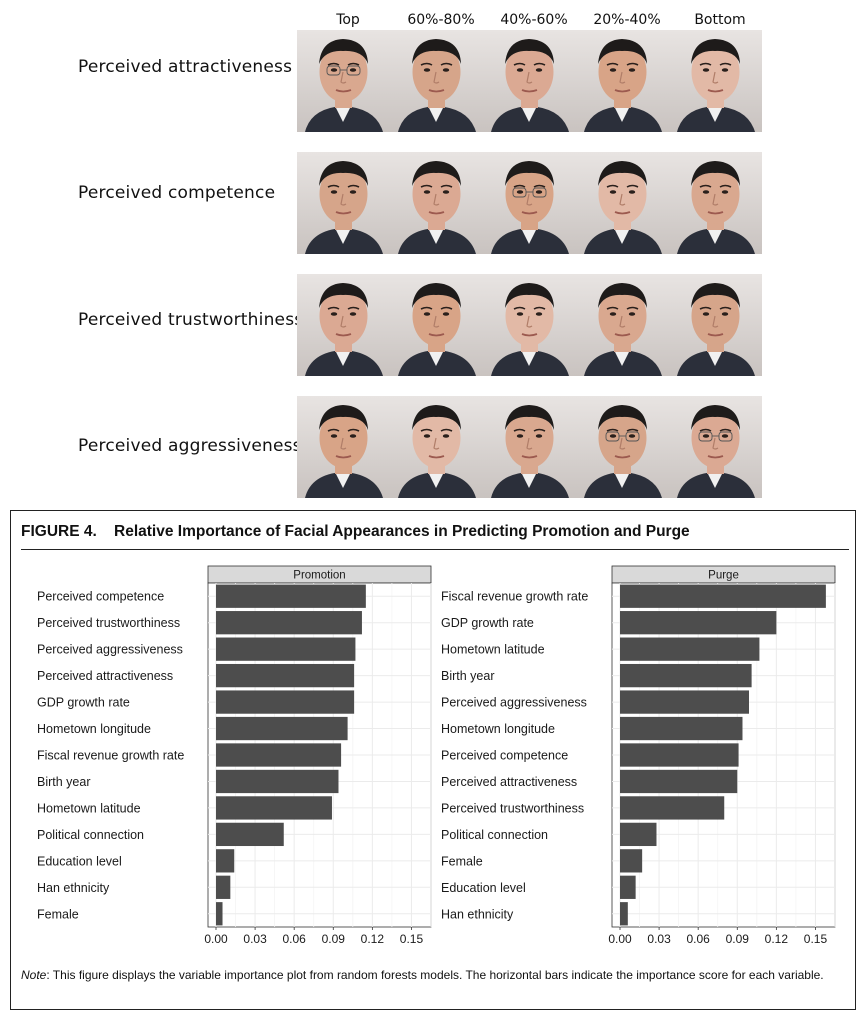 Image resolution: width=858 pixels, height=1015 pixels. I want to click on row-label-competence: Perceived competence, so click(177, 193).